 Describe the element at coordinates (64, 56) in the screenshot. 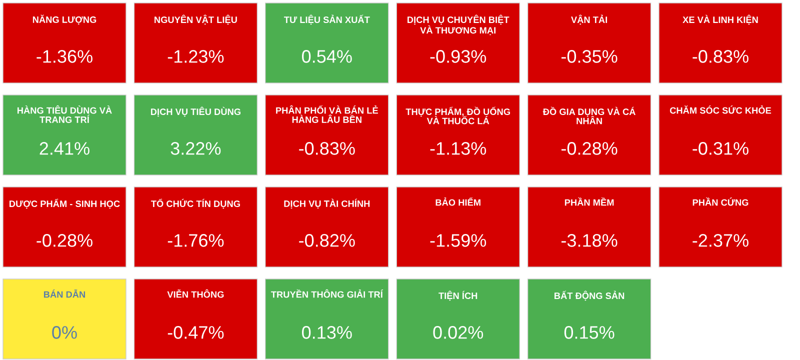

I see `data-label: -1.36%` at that location.